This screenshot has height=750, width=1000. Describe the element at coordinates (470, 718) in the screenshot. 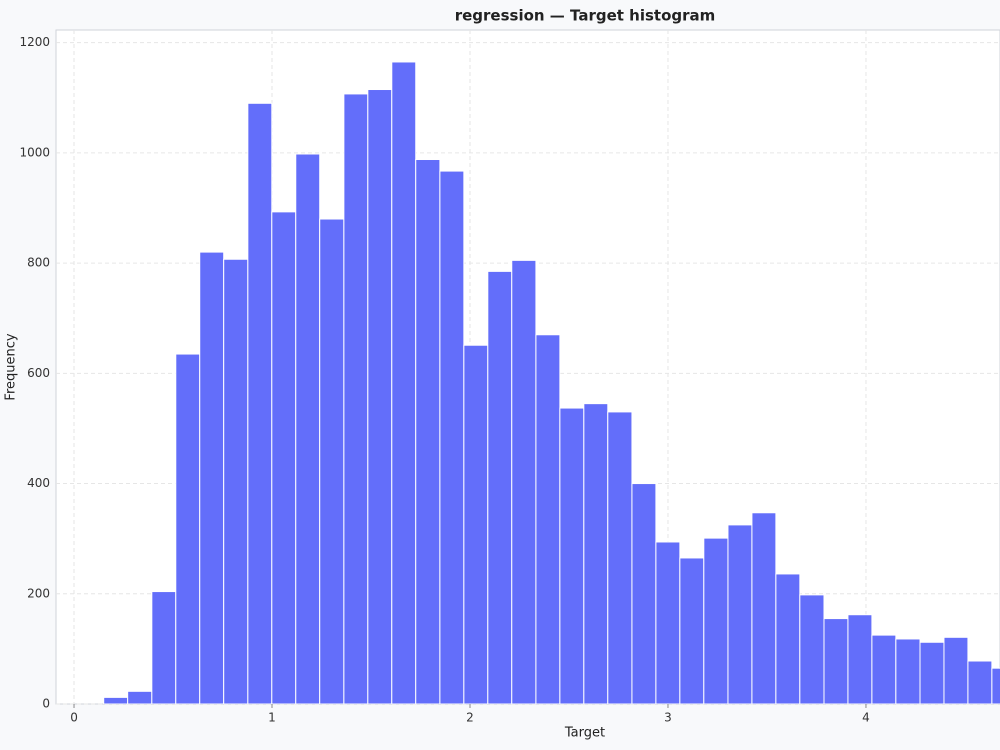

I see `x-tick-label: 2` at that location.